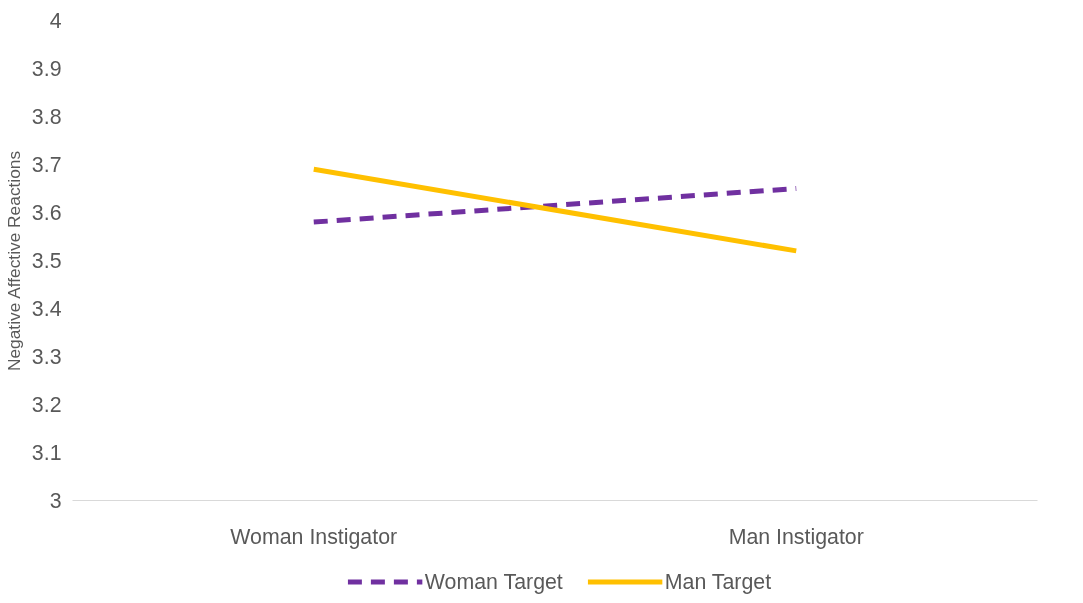 This screenshot has width=1083, height=603. Describe the element at coordinates (55, 501) in the screenshot. I see `y-tick-label: 3` at that location.